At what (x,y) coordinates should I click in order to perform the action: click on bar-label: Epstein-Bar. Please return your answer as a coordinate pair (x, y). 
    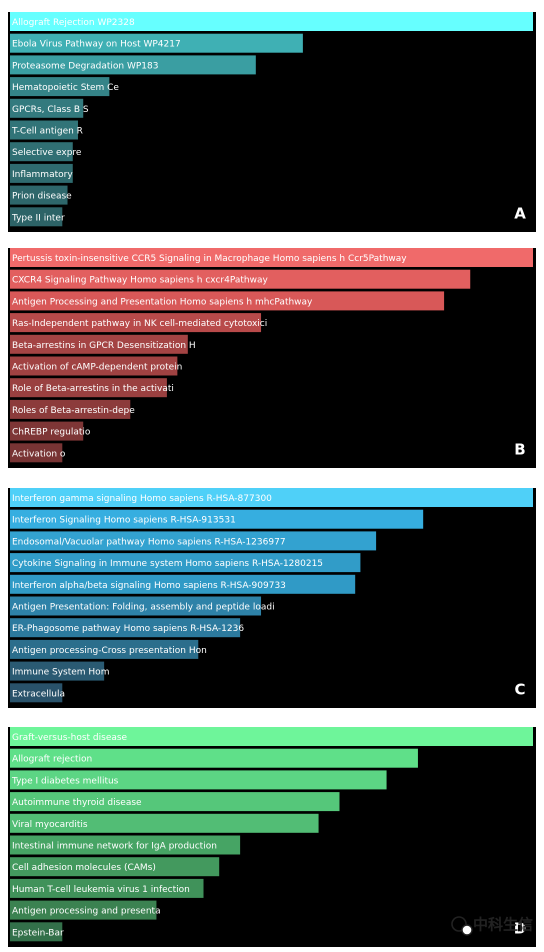
    Looking at the image, I should click on (38, 933).